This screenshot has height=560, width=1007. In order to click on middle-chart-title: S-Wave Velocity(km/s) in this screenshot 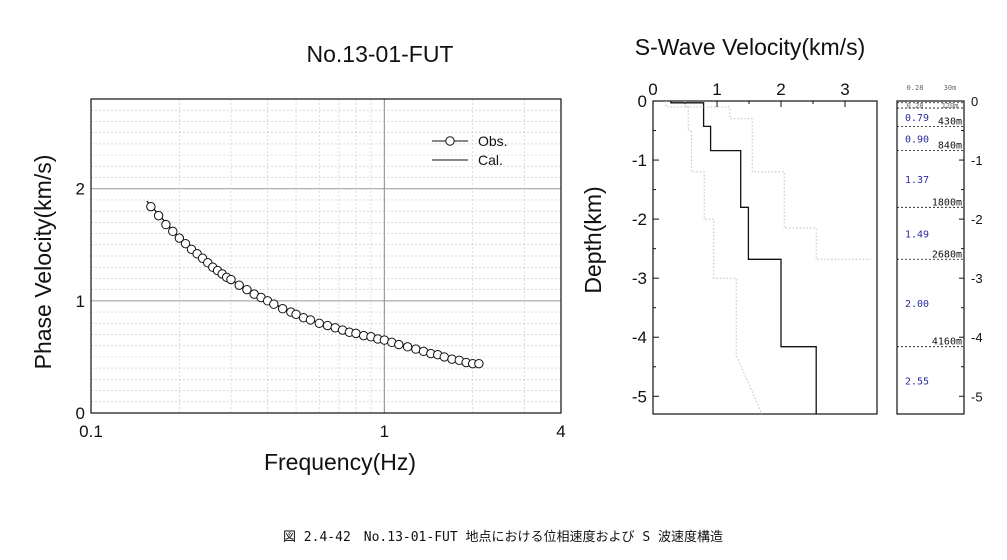, I will do `click(750, 47)`.